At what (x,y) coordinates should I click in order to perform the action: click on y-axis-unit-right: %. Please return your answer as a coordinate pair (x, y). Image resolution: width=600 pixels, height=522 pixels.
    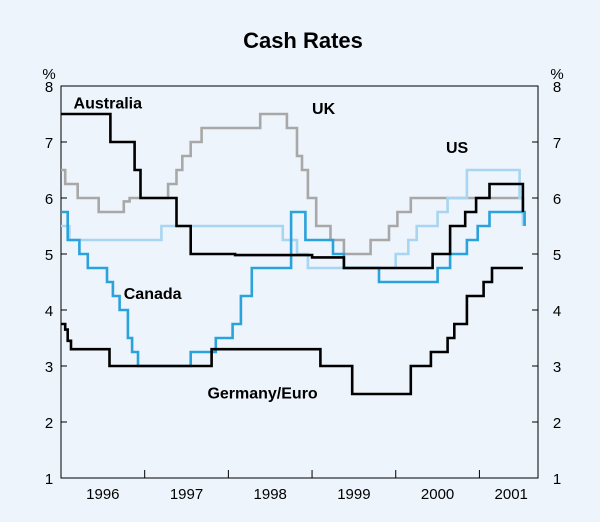
    Looking at the image, I should click on (556, 74).